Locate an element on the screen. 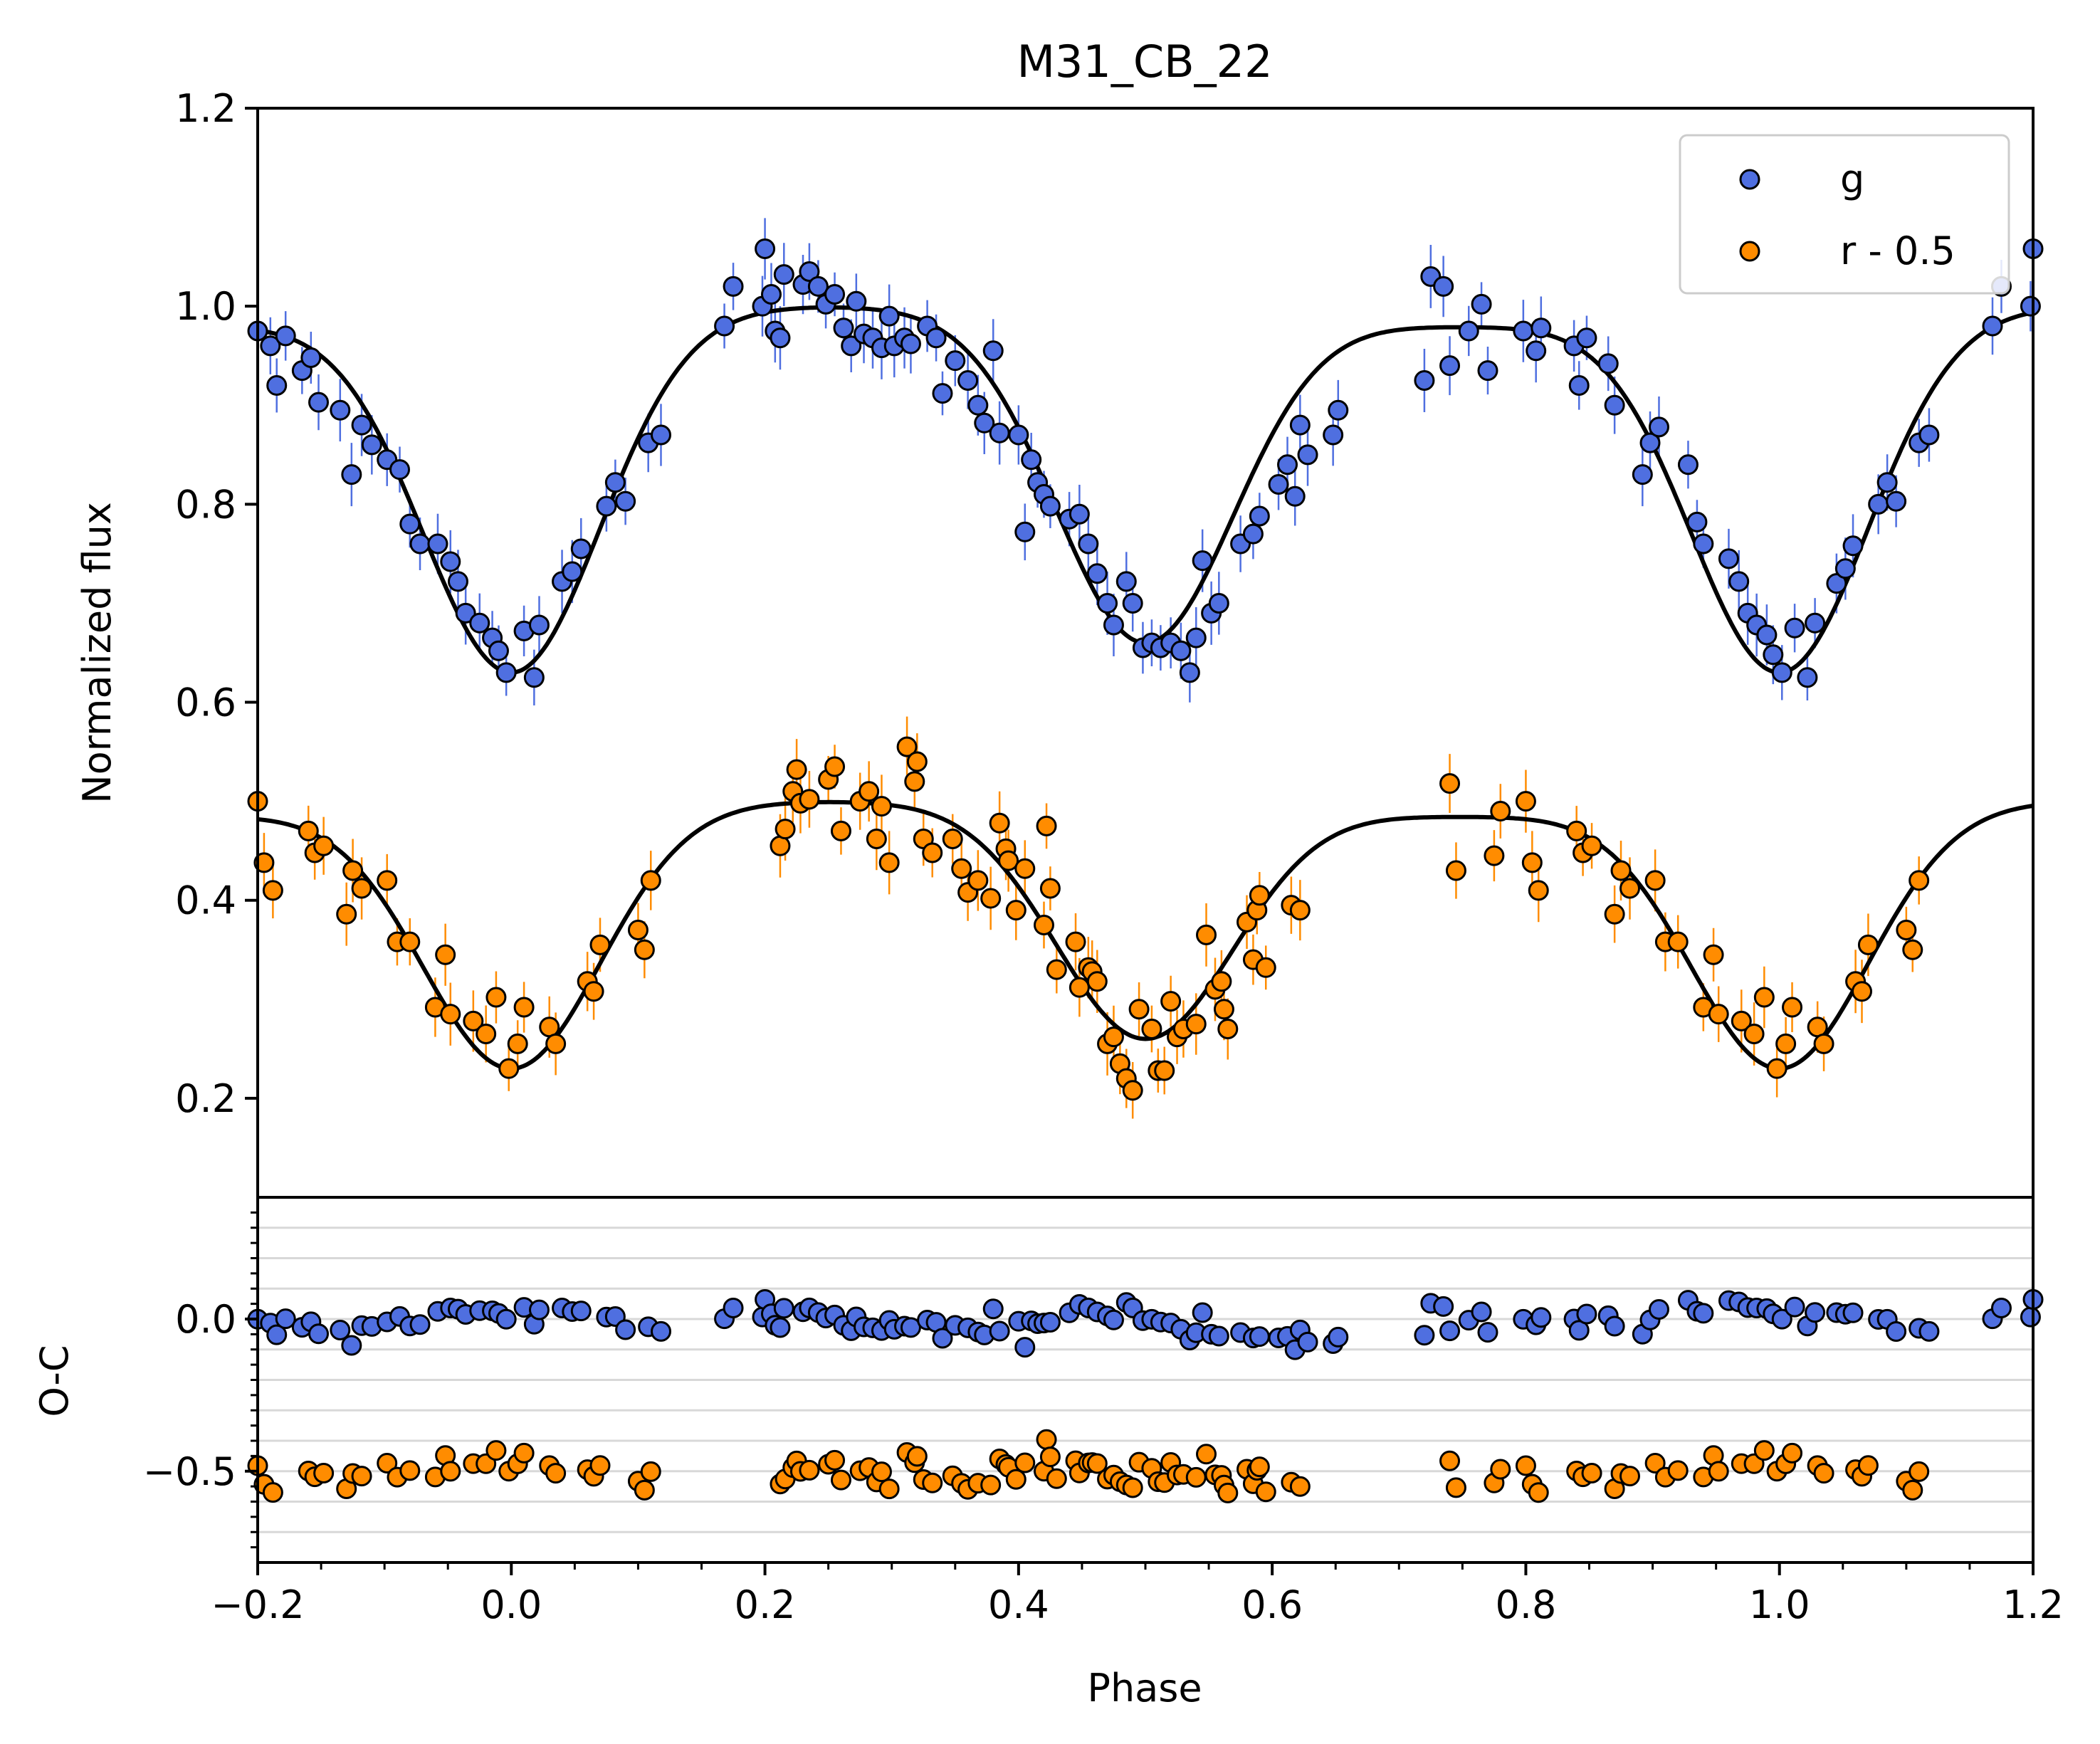 This screenshot has width=2100, height=1744. legend-box is located at coordinates (1844, 214).